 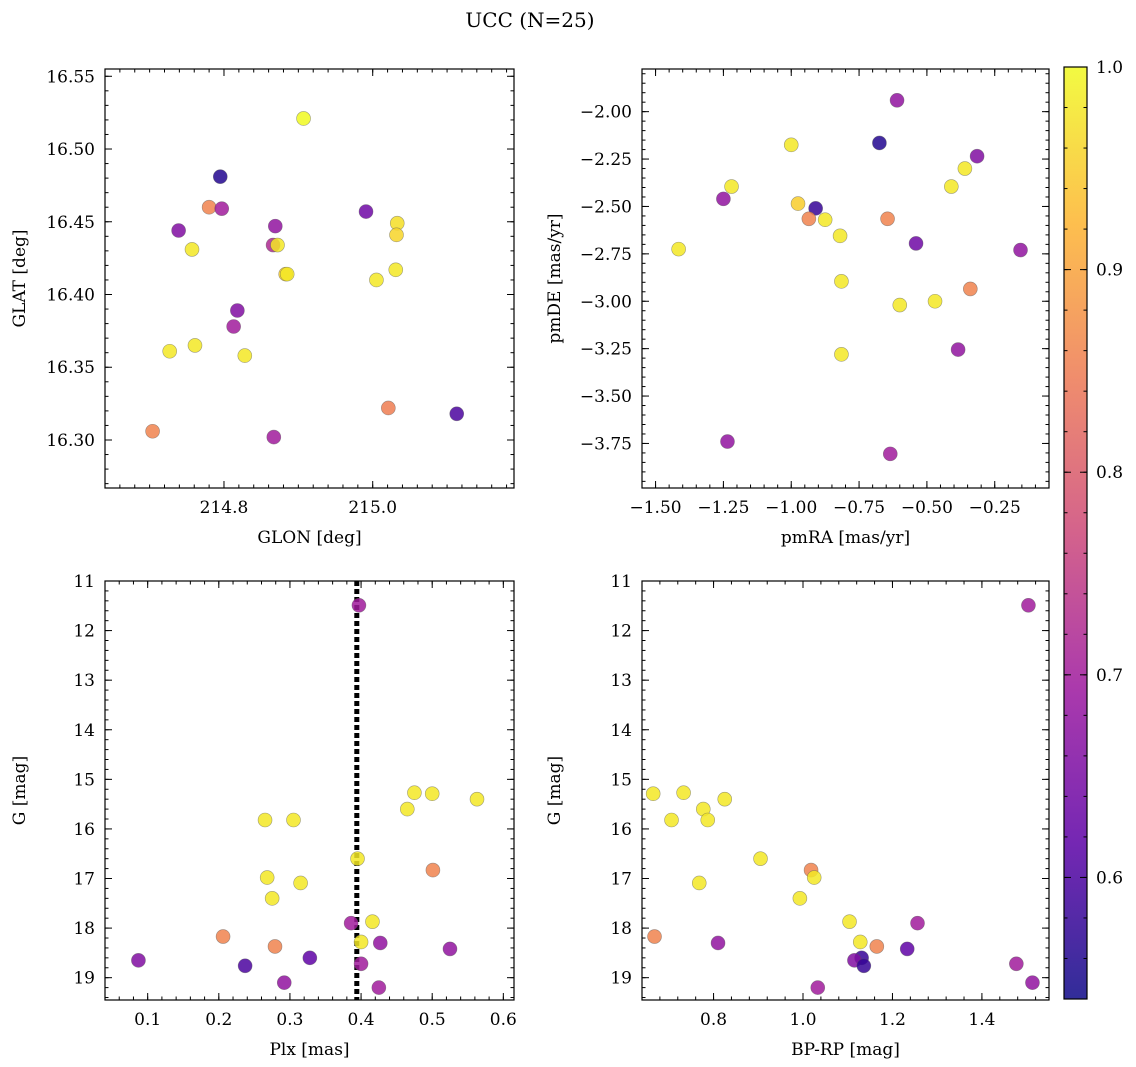 What do you see at coordinates (305, 278) in the screenshot?
I see `scatter-points` at bounding box center [305, 278].